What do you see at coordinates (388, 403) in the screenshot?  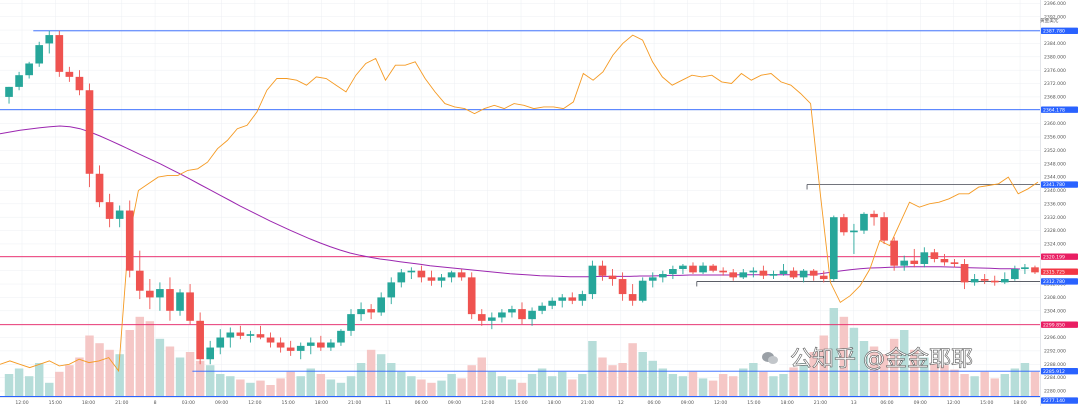 I see `time-tick-label: 11` at bounding box center [388, 403].